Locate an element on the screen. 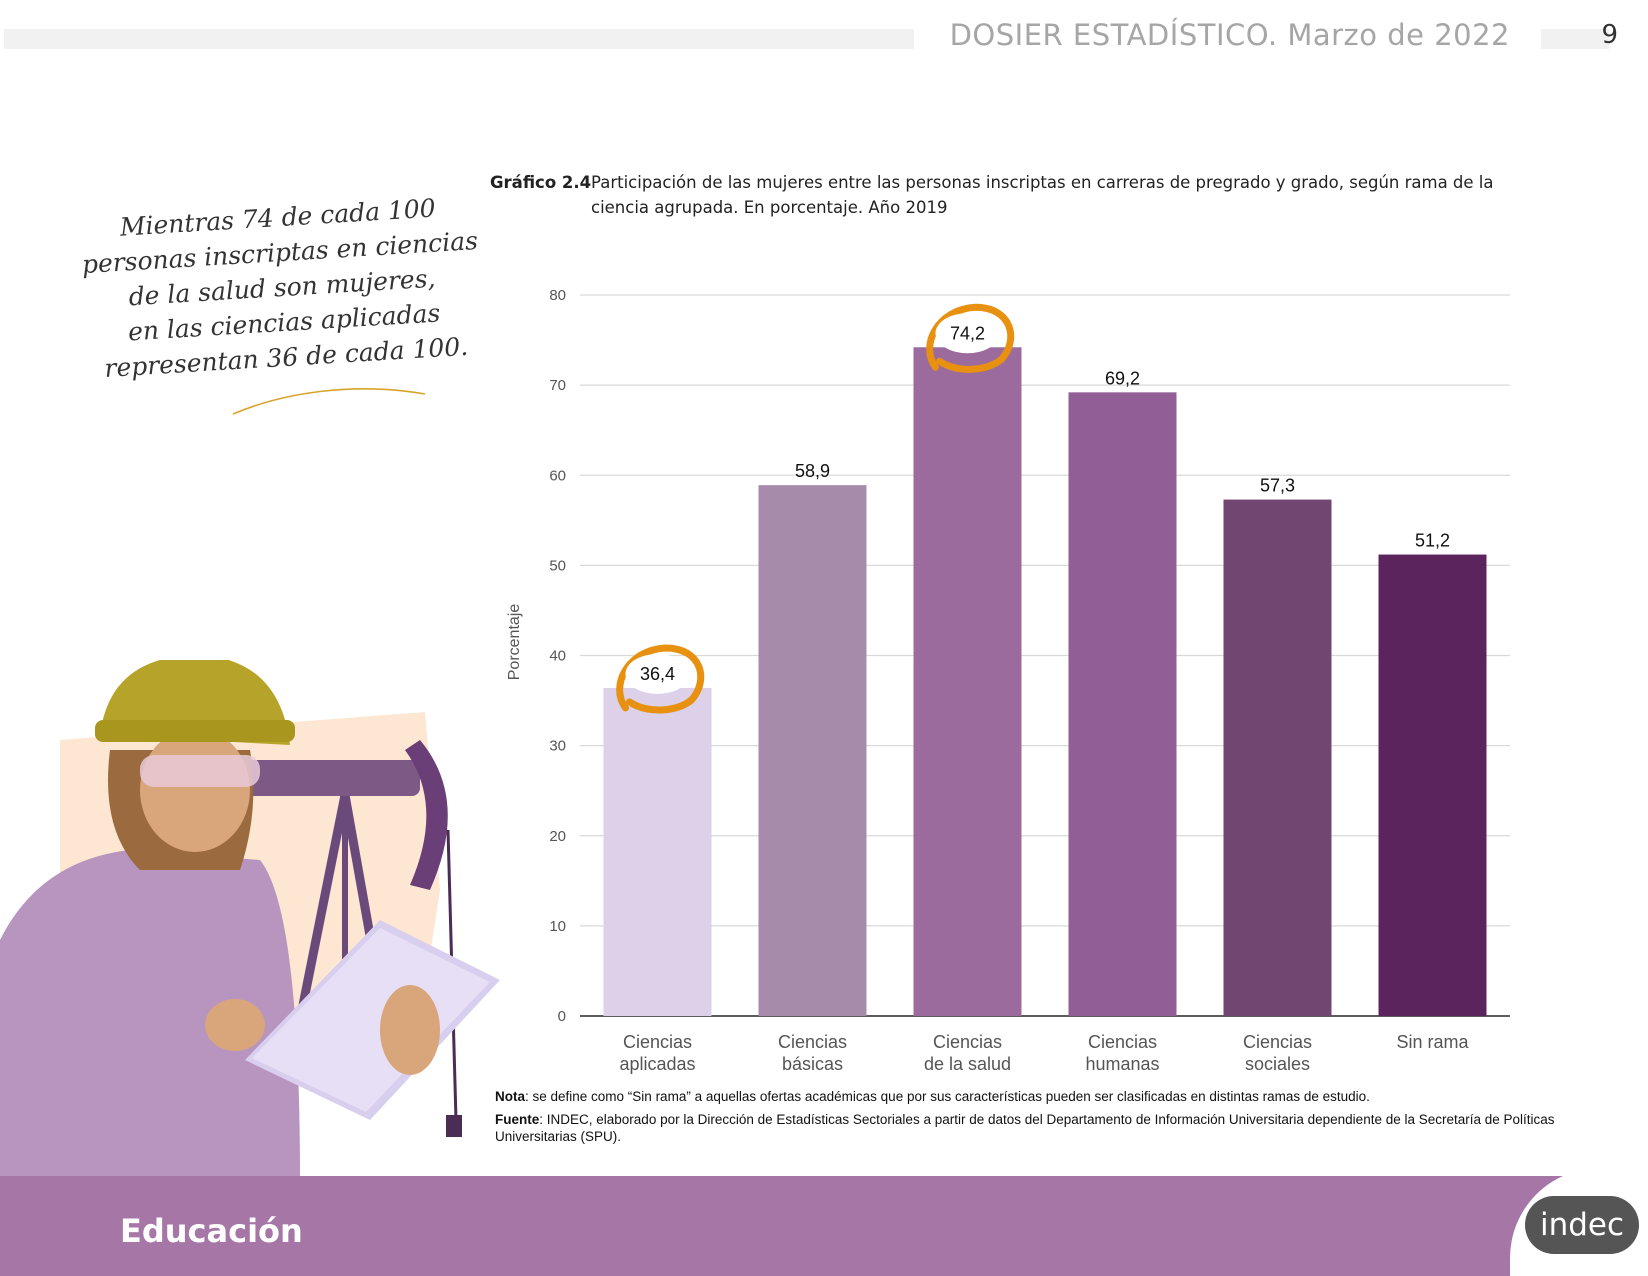  y-tick-label: 10 is located at coordinates (557, 926).